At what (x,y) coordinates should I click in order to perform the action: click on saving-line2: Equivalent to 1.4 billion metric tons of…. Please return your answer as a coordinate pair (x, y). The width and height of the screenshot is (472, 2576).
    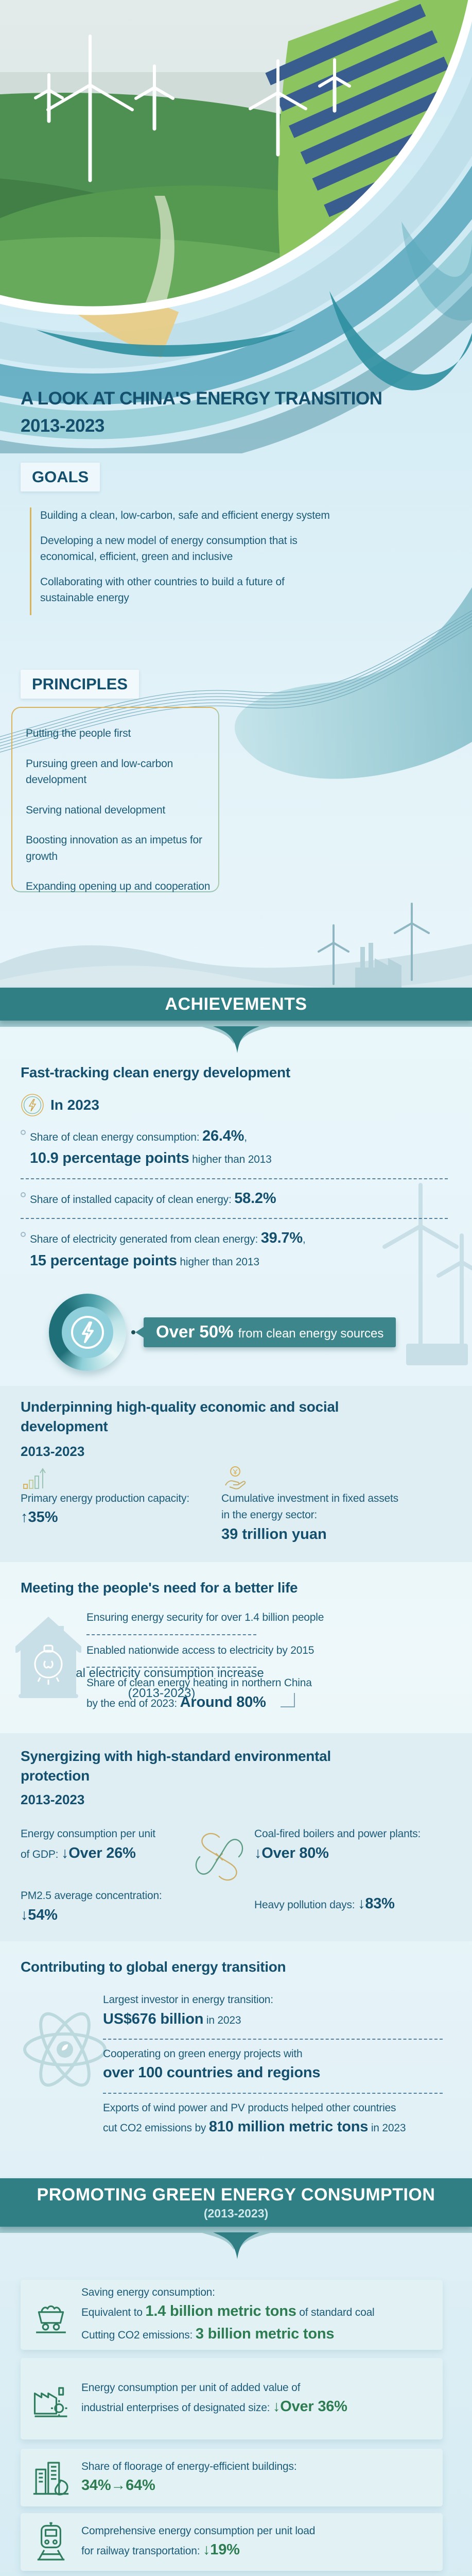
    Looking at the image, I should click on (228, 2311).